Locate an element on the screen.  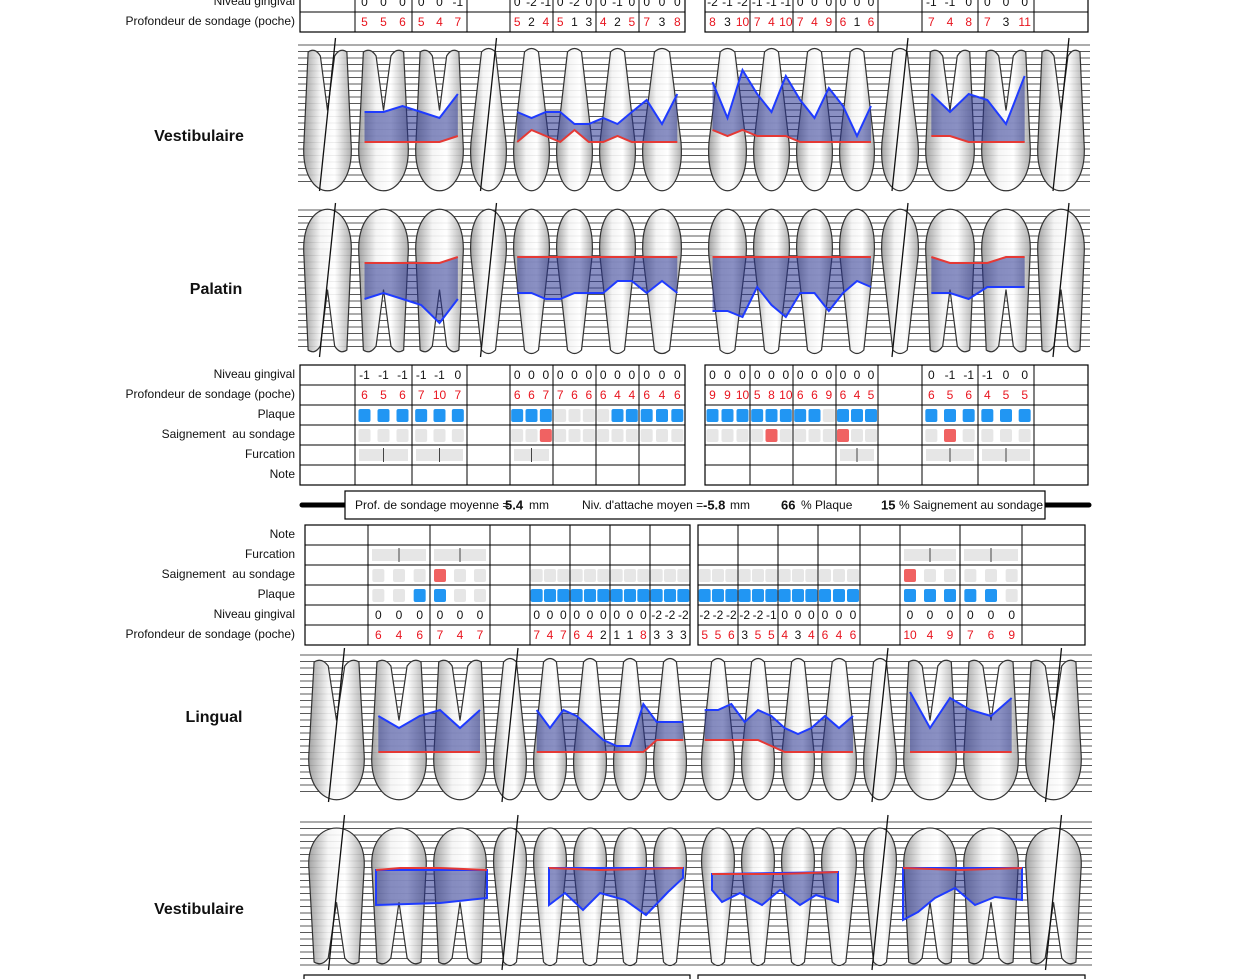
probing-depth: 3 is located at coordinates (670, 635).